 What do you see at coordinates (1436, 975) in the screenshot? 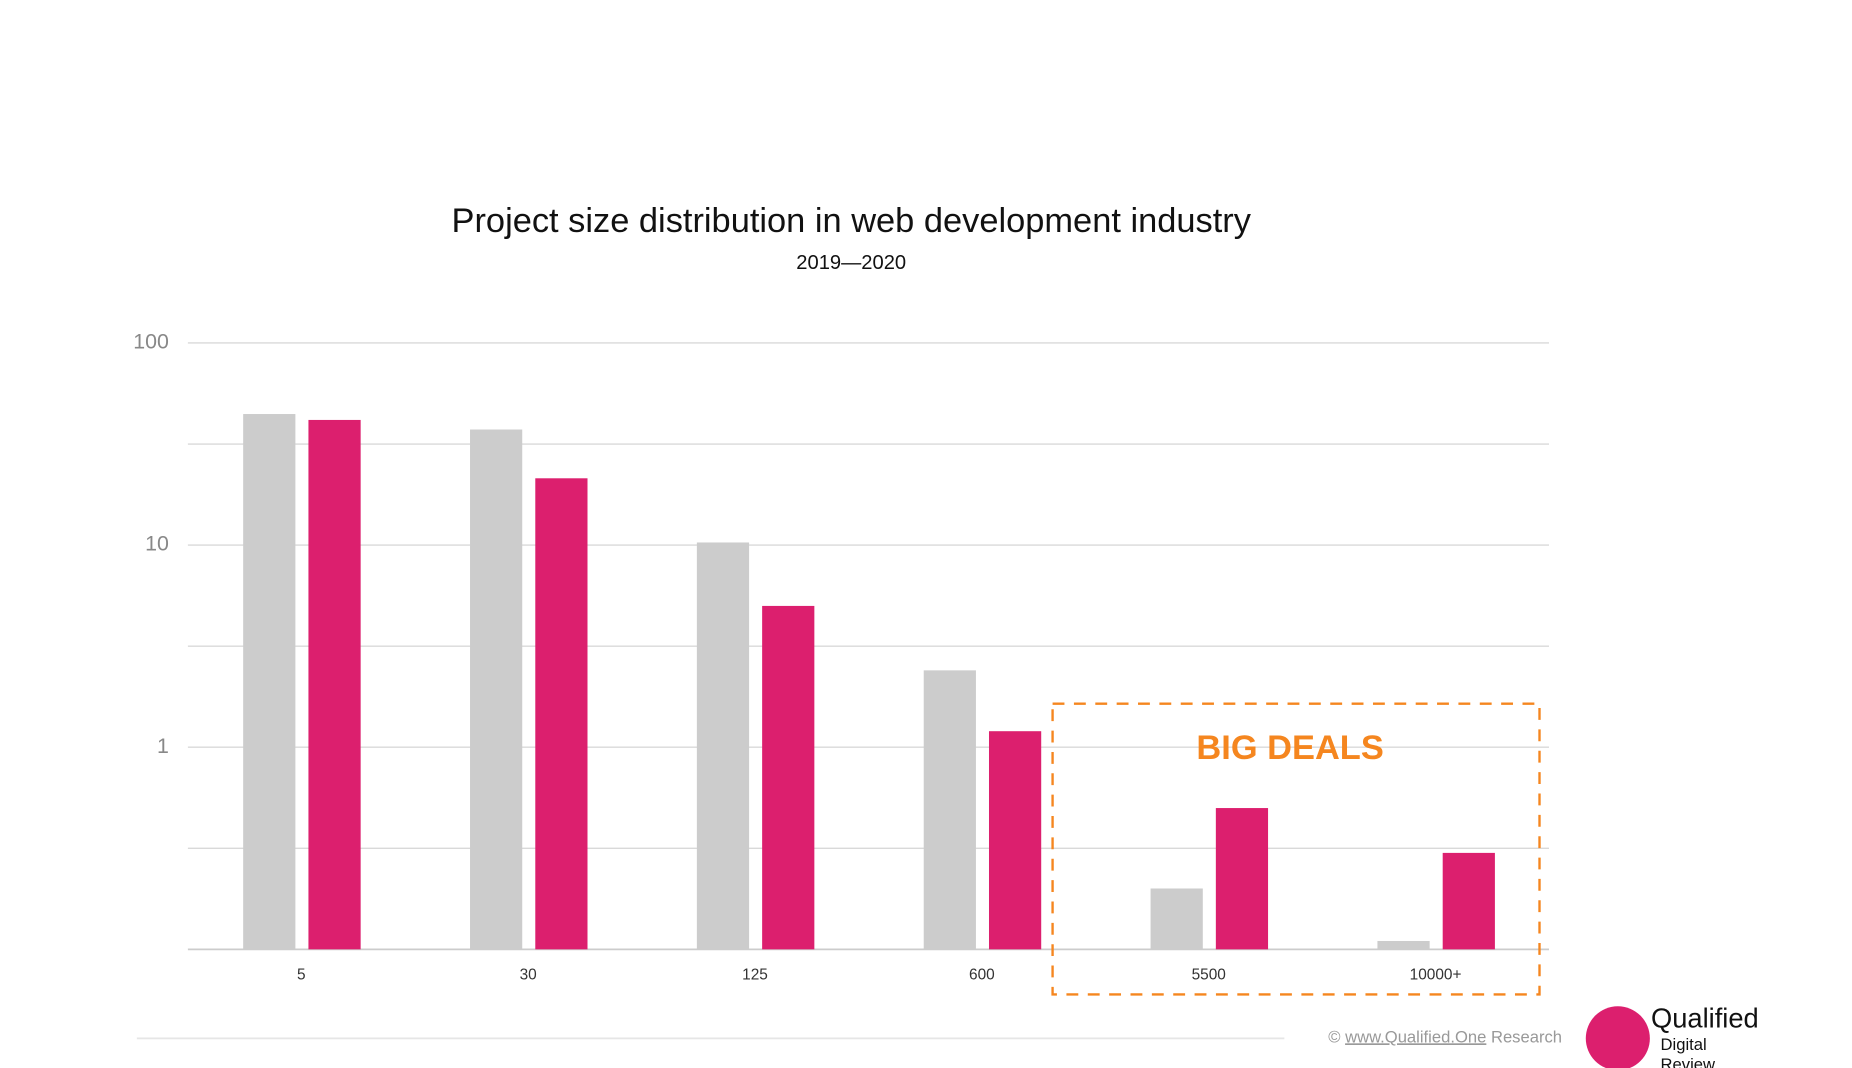
I see `x-tick-label: 10000+` at bounding box center [1436, 975].